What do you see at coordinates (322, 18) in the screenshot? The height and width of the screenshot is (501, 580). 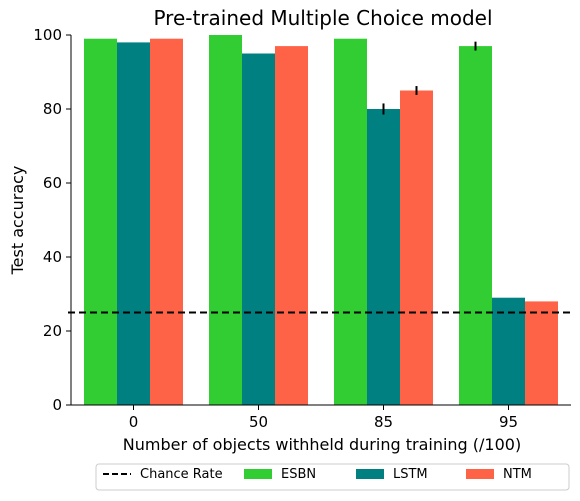 I see `chart-title: Pre-trained Multiple Choice model` at bounding box center [322, 18].